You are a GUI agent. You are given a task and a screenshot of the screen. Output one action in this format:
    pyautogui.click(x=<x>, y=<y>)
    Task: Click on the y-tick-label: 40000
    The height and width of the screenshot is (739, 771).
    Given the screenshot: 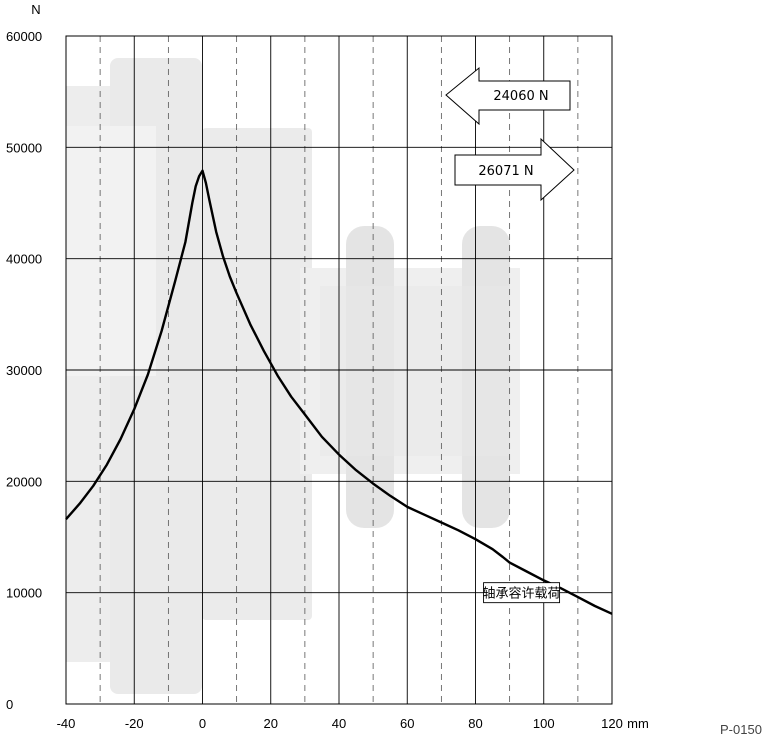 What is the action you would take?
    pyautogui.click(x=24, y=259)
    